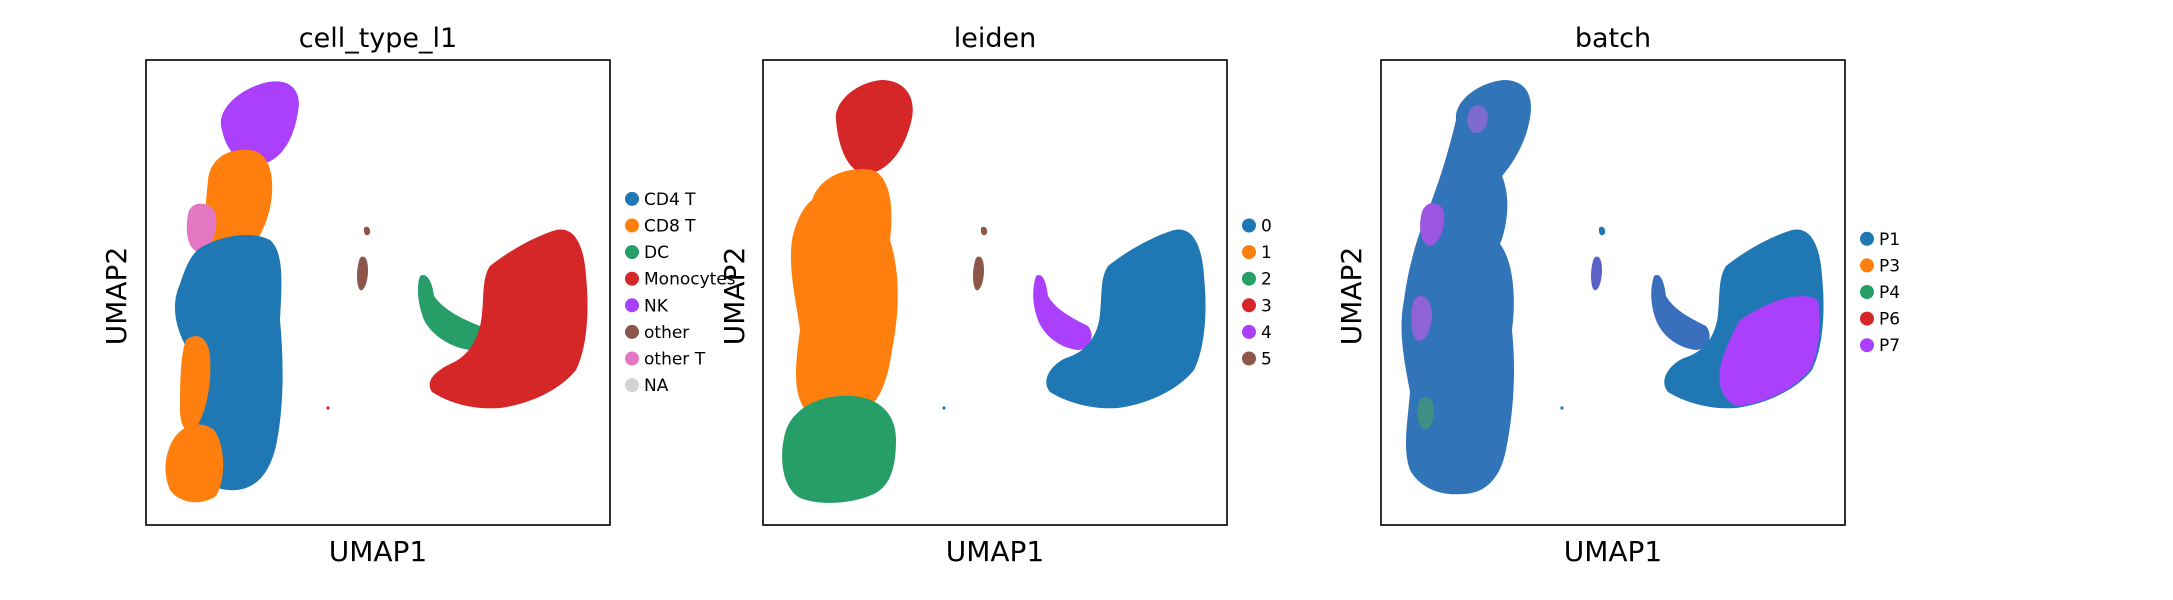 Image resolution: width=2173 pixels, height=600 pixels. What do you see at coordinates (656, 253) in the screenshot?
I see `legend-label: DC` at bounding box center [656, 253].